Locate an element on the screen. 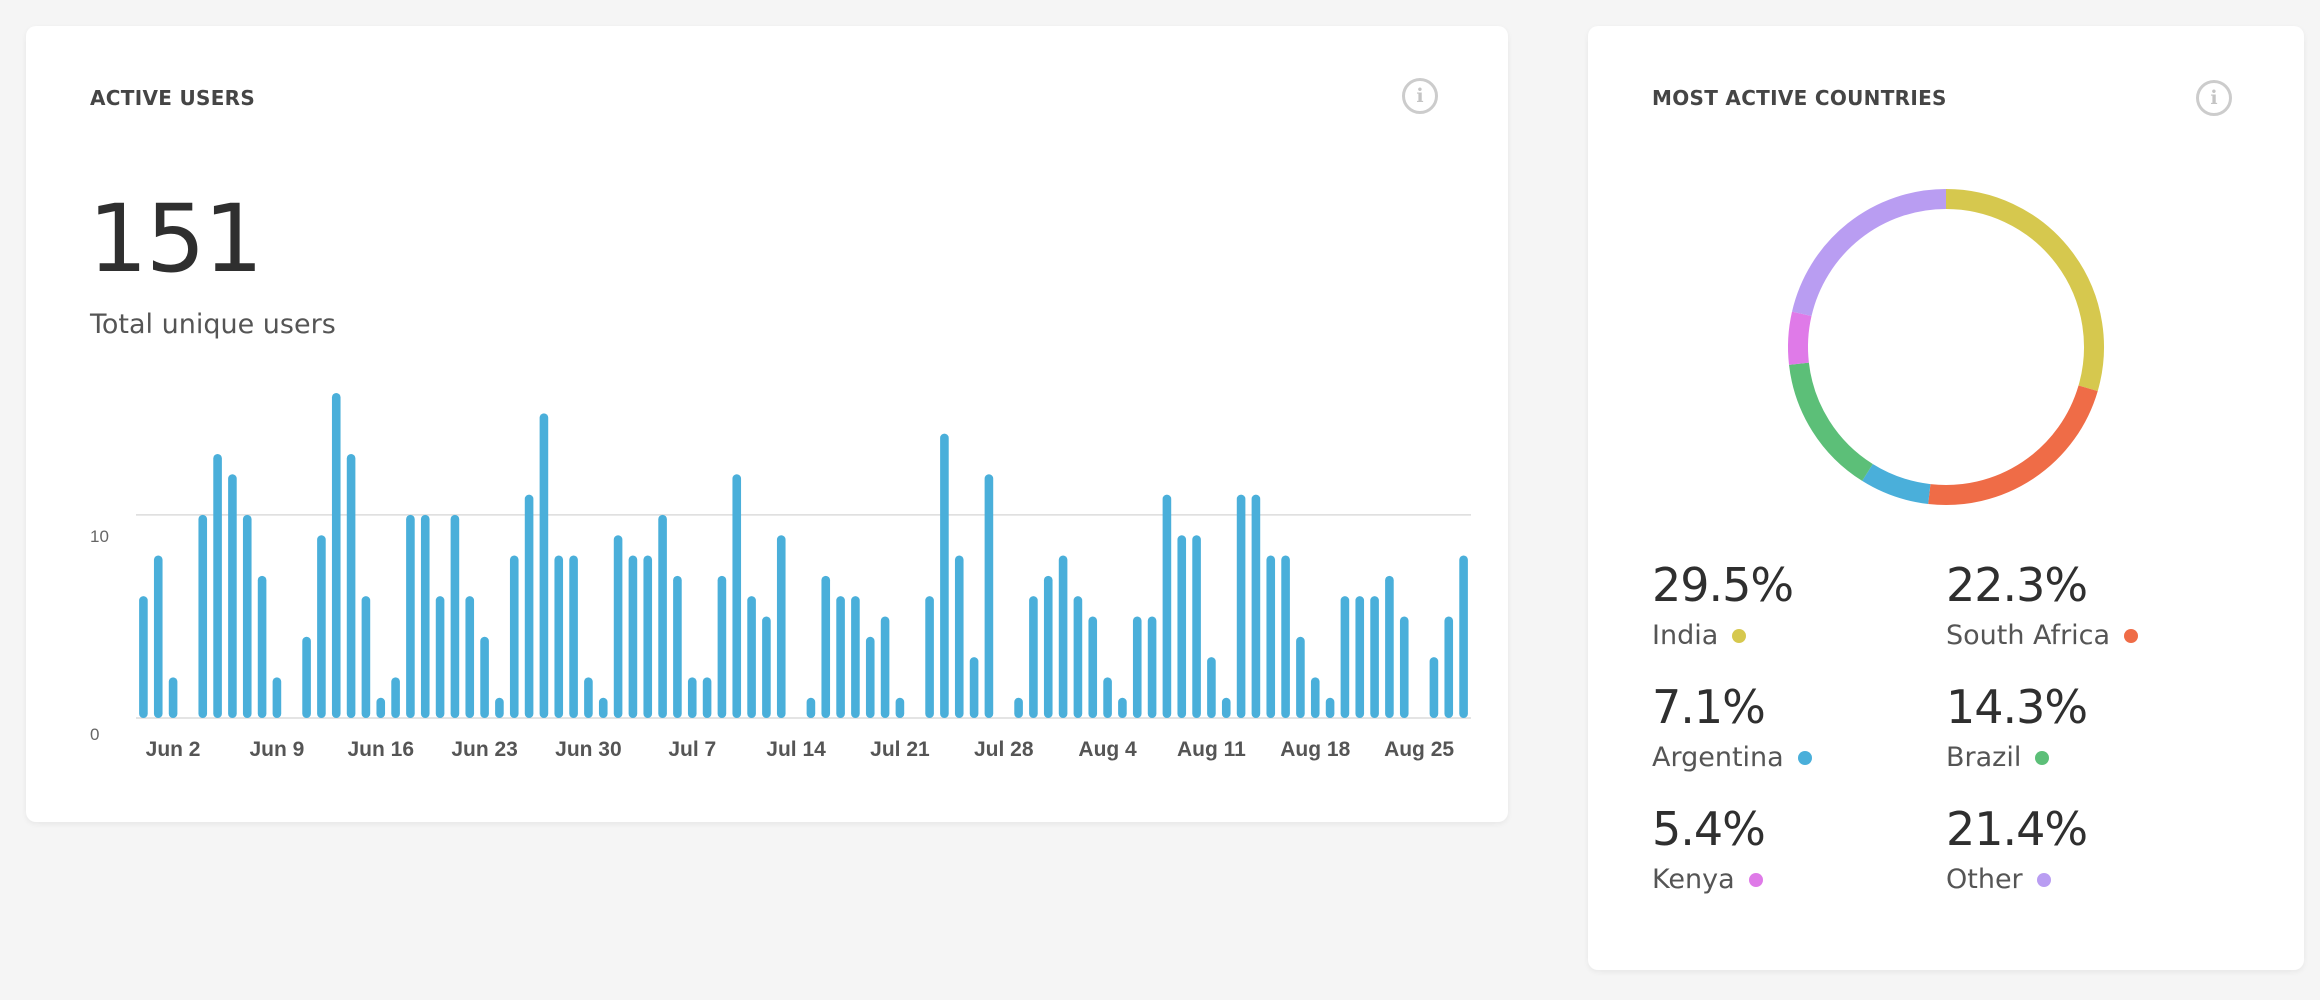 This screenshot has width=2320, height=1000. x-tick-label: Jul 14 is located at coordinates (796, 749).